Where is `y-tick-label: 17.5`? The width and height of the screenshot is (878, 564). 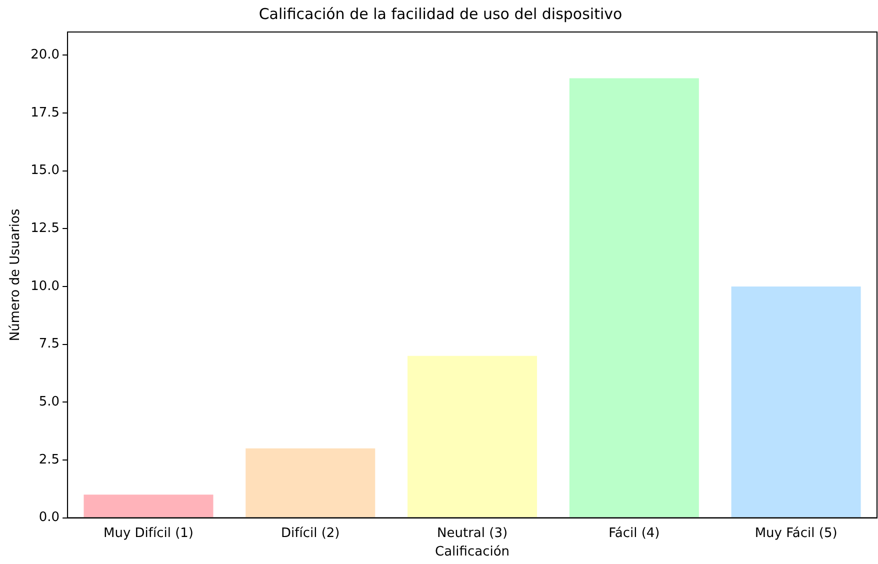
y-tick-label: 17.5 is located at coordinates (45, 112).